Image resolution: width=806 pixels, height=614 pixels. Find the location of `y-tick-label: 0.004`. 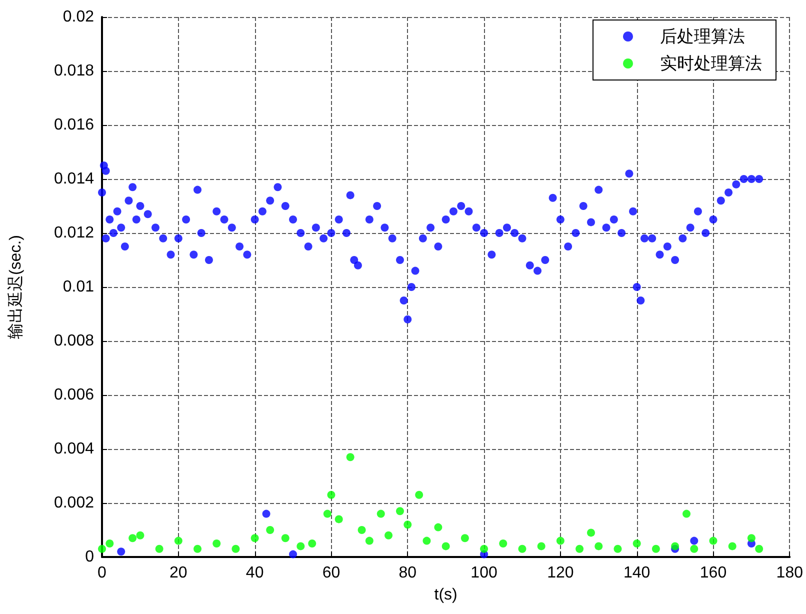

y-tick-label: 0.004 is located at coordinates (74, 449).